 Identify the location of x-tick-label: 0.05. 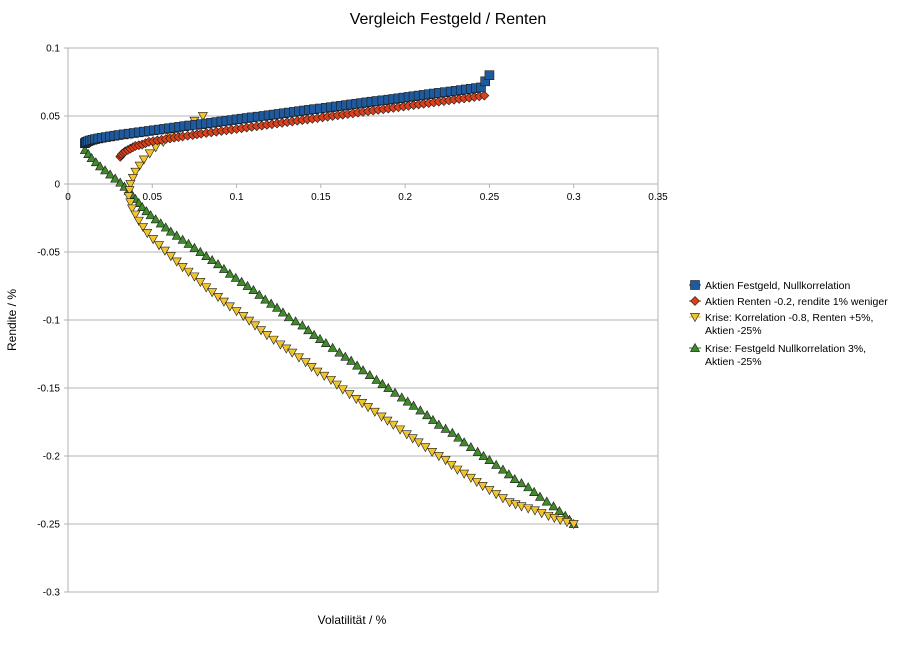
(153, 197).